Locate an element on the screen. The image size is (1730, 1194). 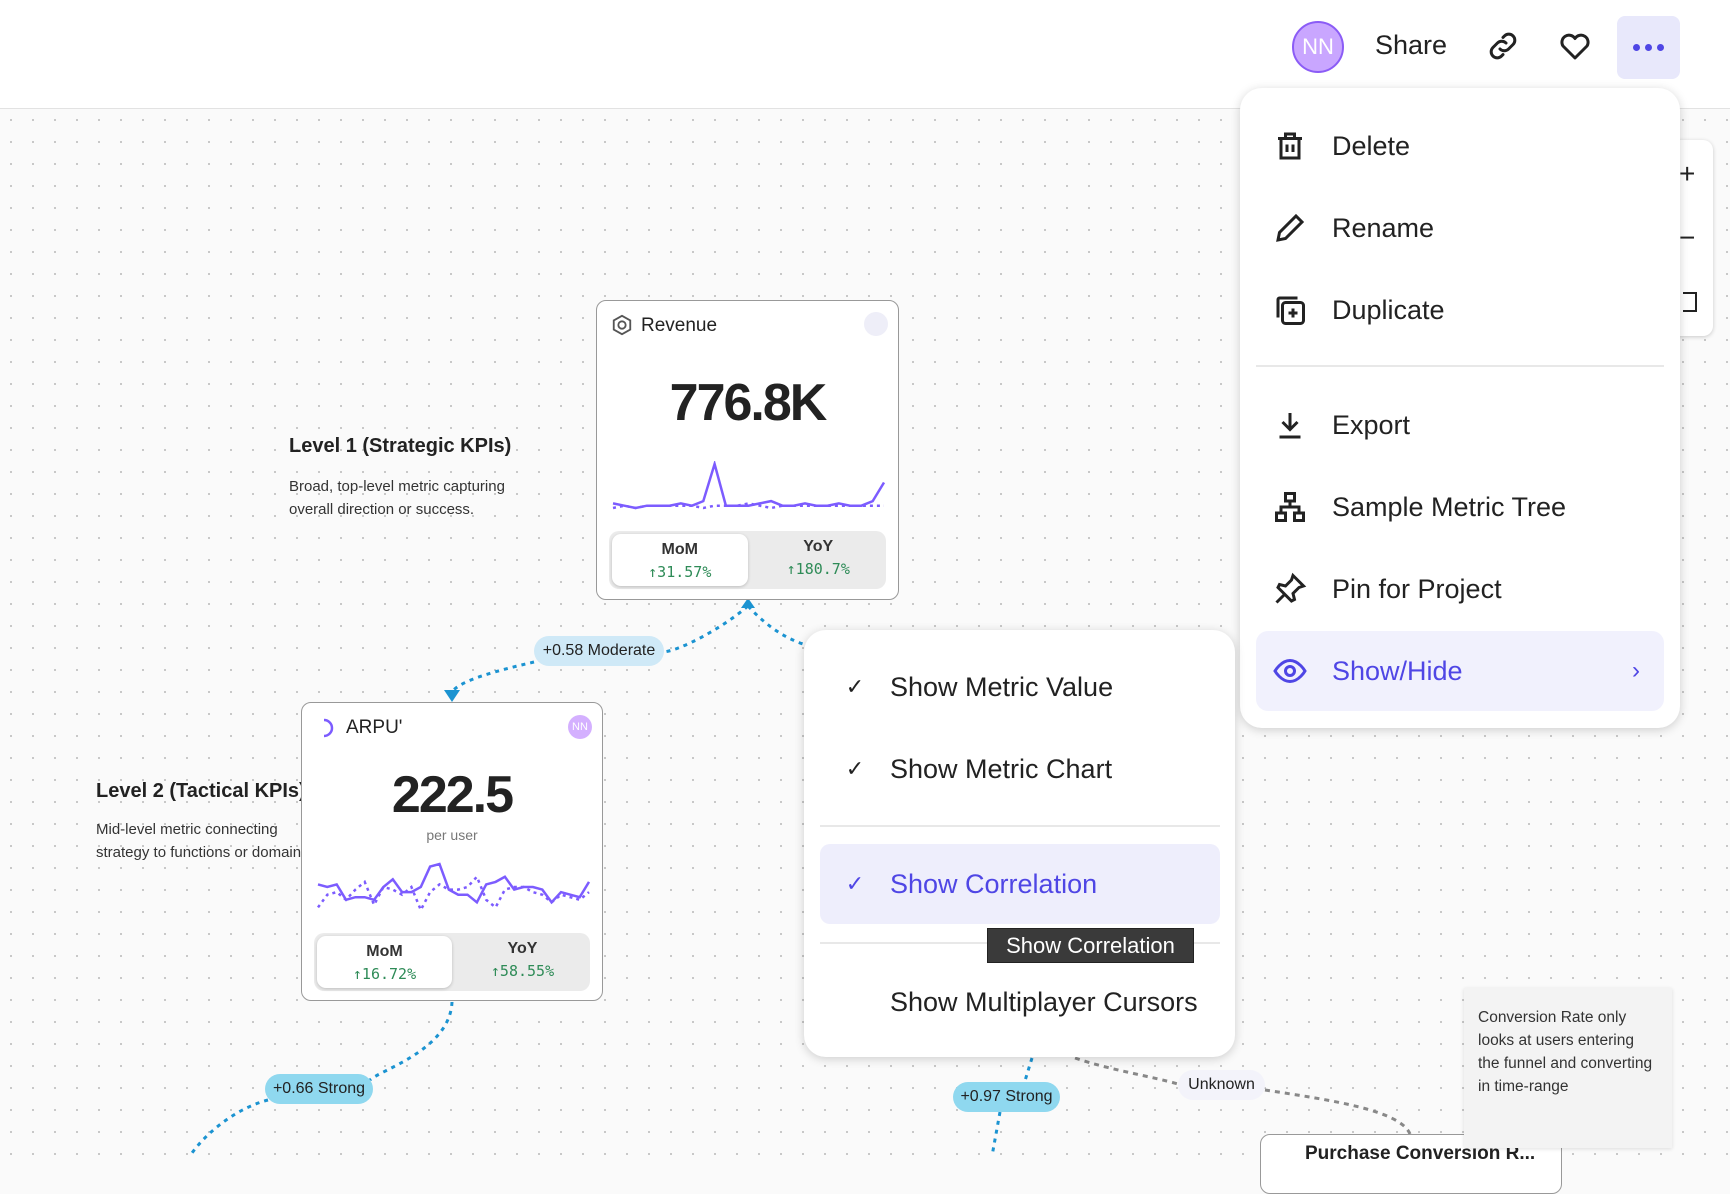
duplicate-icon is located at coordinates (1290, 310).